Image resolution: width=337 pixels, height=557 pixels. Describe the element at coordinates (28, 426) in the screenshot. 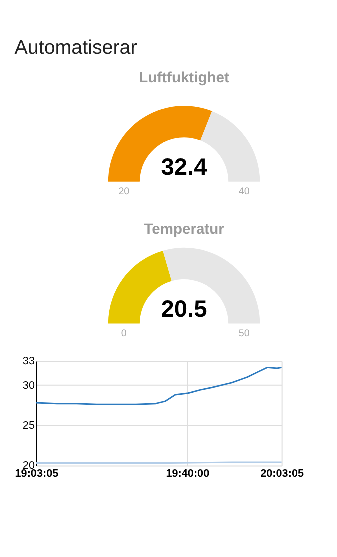

I see `y-tick-label: 25` at that location.